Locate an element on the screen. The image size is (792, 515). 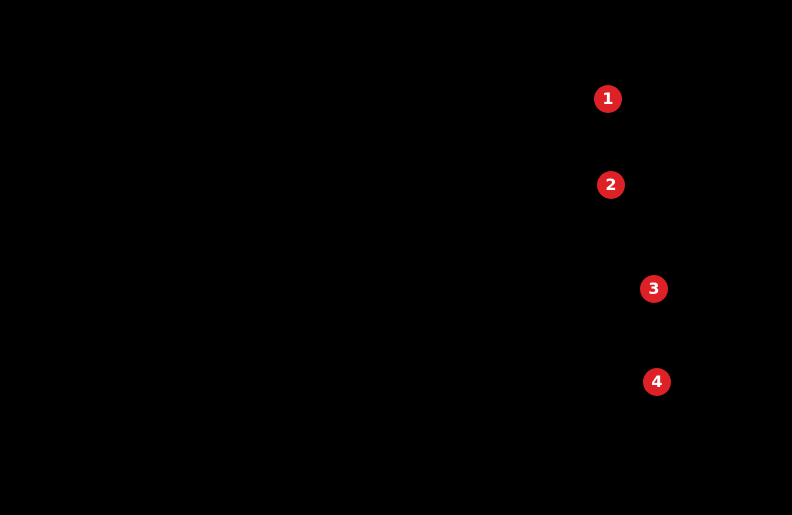
annotation-marker-1: 1 is located at coordinates (608, 99).